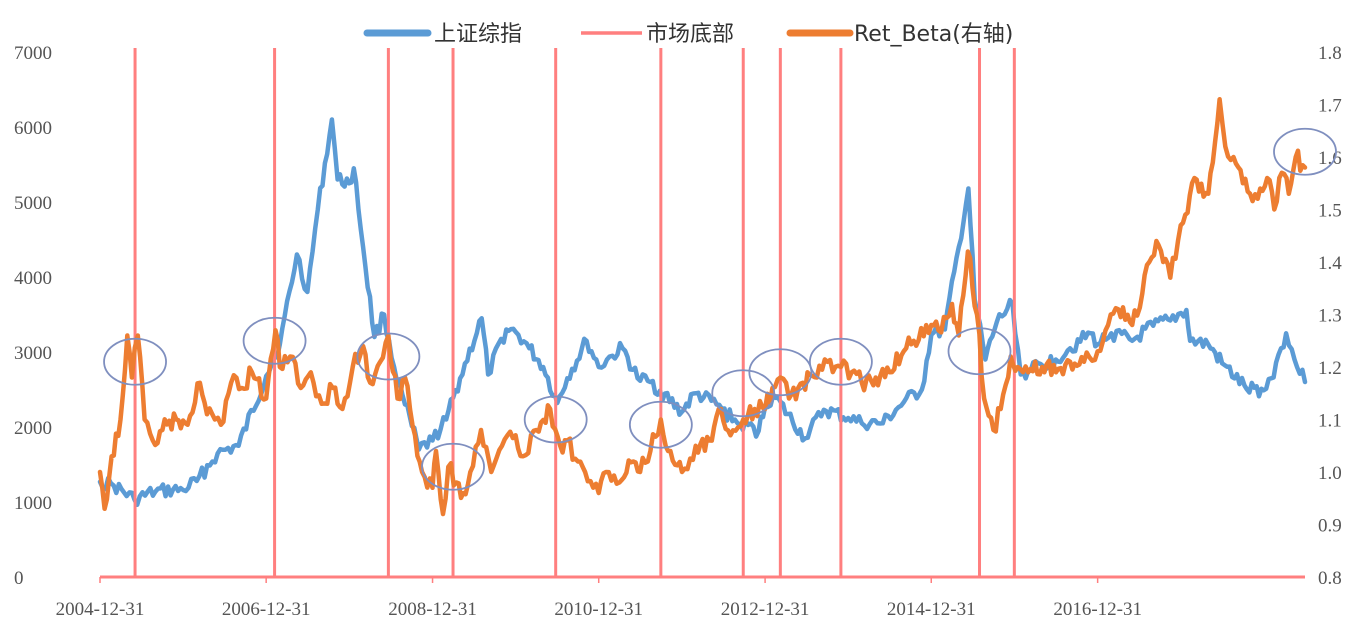  What do you see at coordinates (33, 203) in the screenshot?
I see `y-left-tick-label: 5000` at bounding box center [33, 203].